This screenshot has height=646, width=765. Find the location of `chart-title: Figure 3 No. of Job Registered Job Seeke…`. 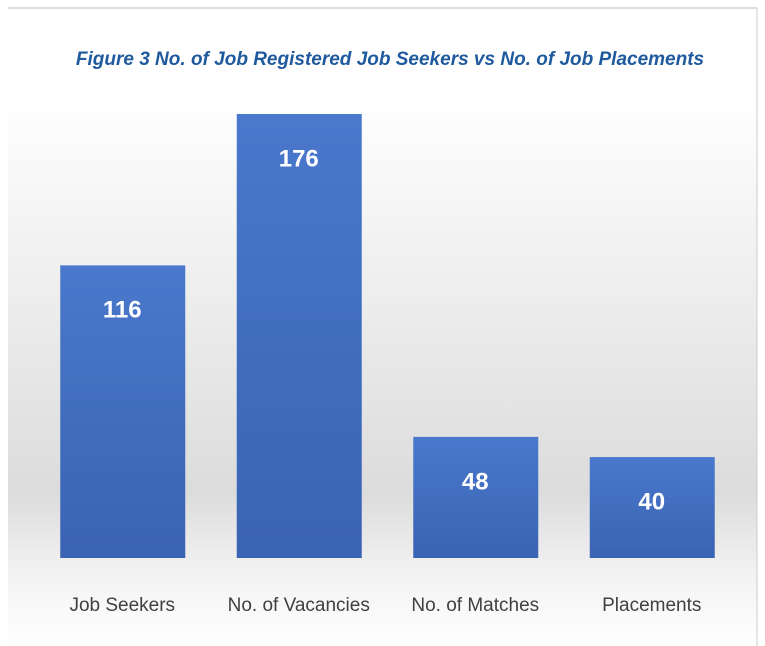

chart-title: Figure 3 No. of Job Registered Job Seeke… is located at coordinates (390, 59).